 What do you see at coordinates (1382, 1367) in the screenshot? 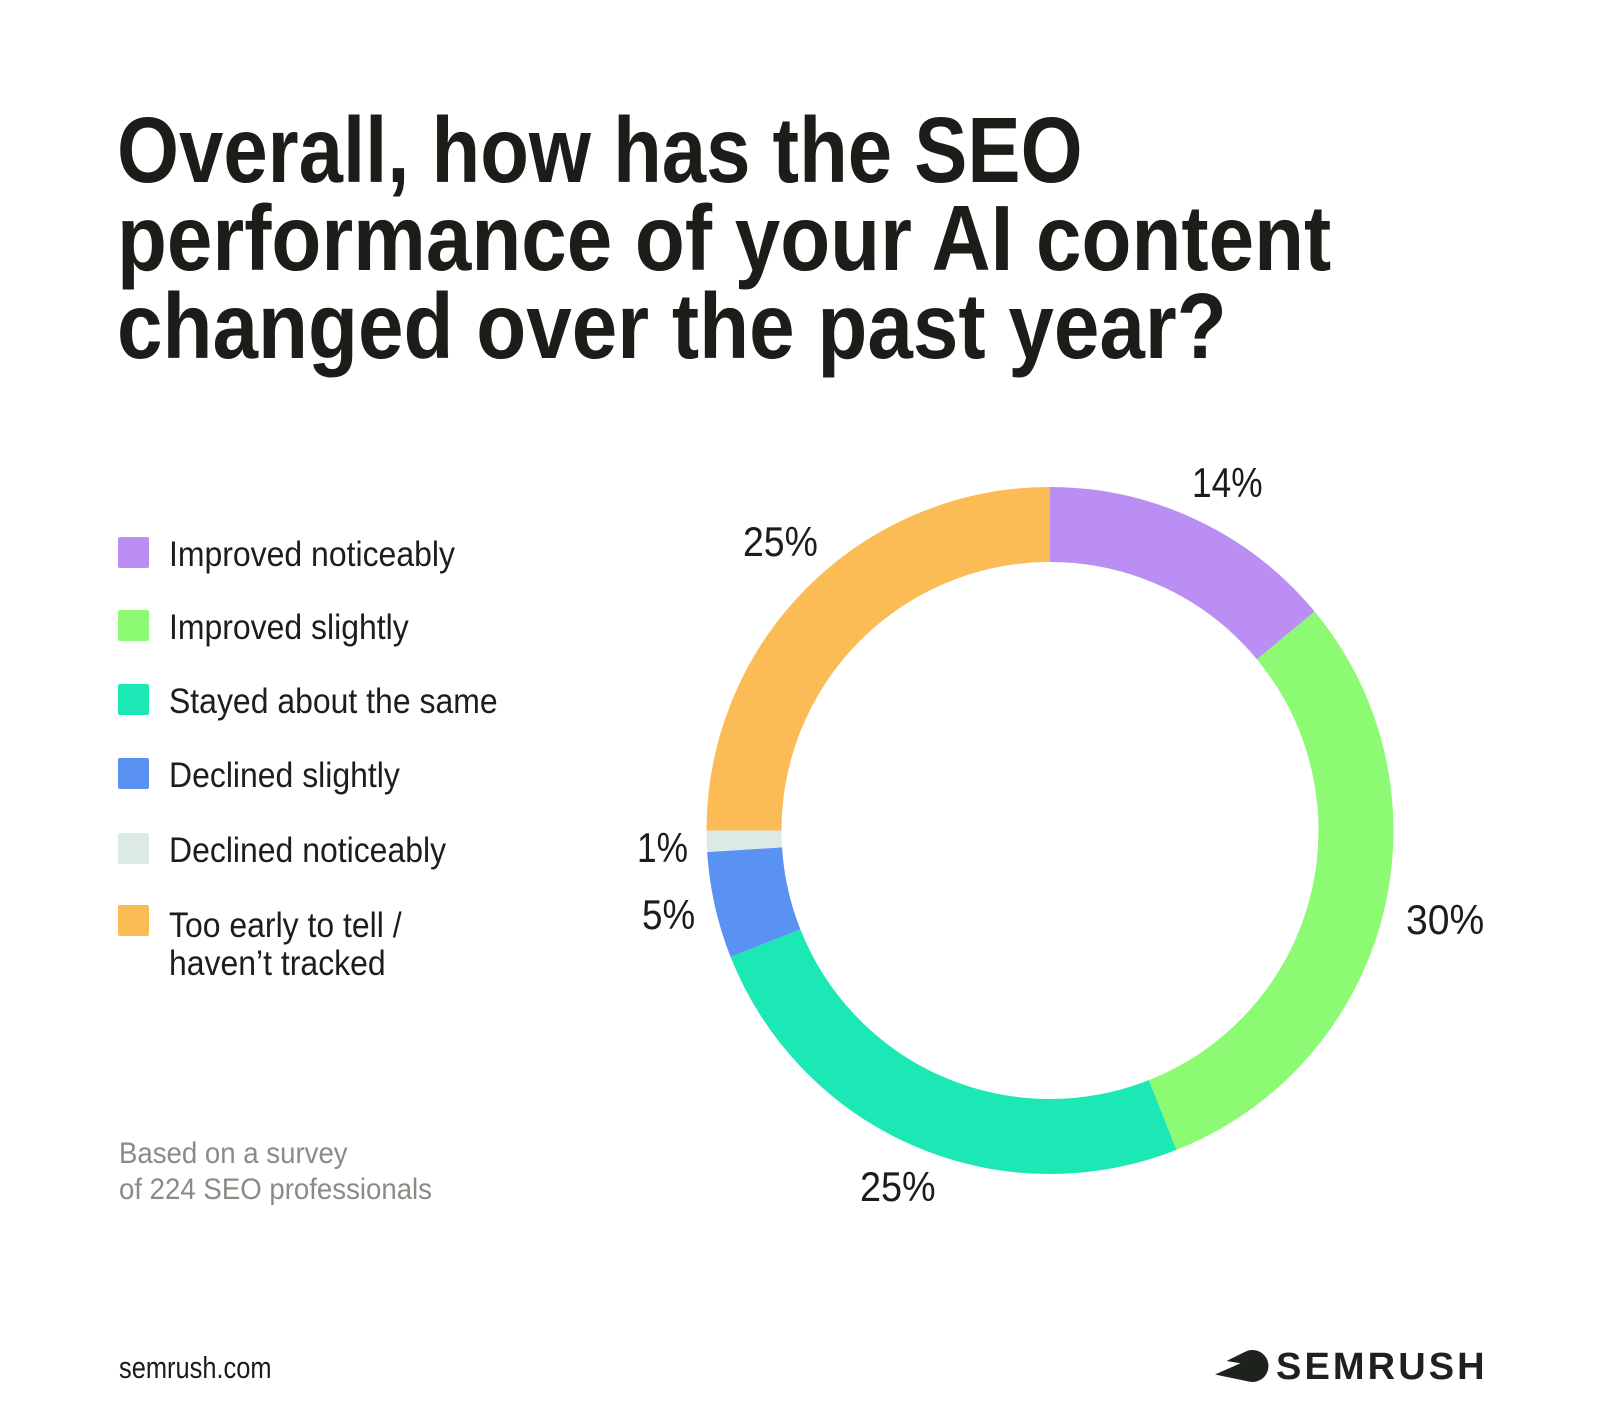
I see `svg-text: SEMRUSH` at bounding box center [1382, 1367].